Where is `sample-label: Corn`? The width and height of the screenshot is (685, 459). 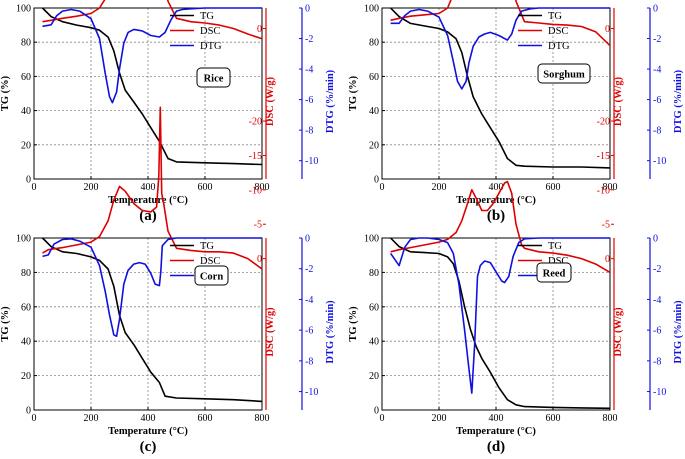 sample-label: Corn is located at coordinates (211, 277).